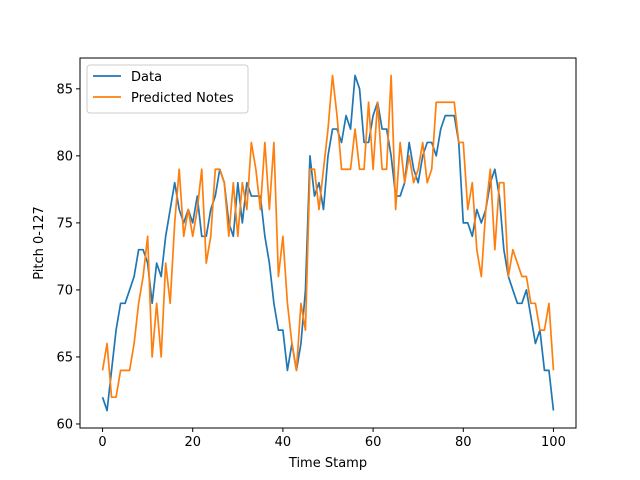 This screenshot has width=640, height=480. I want to click on x-tick-label: 80, so click(463, 442).